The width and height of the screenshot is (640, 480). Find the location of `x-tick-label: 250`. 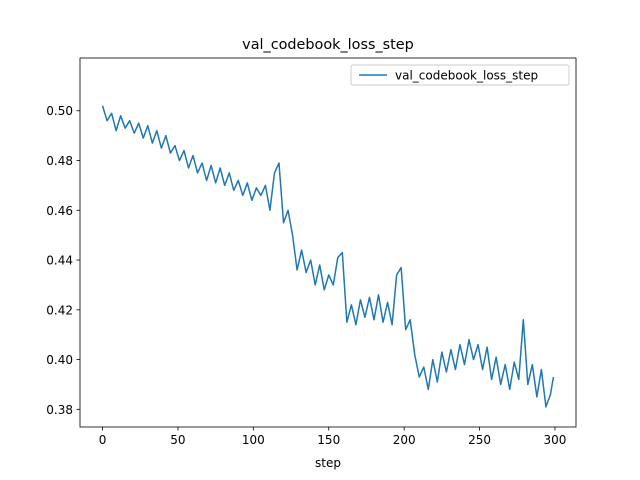

x-tick-label: 250 is located at coordinates (479, 440).